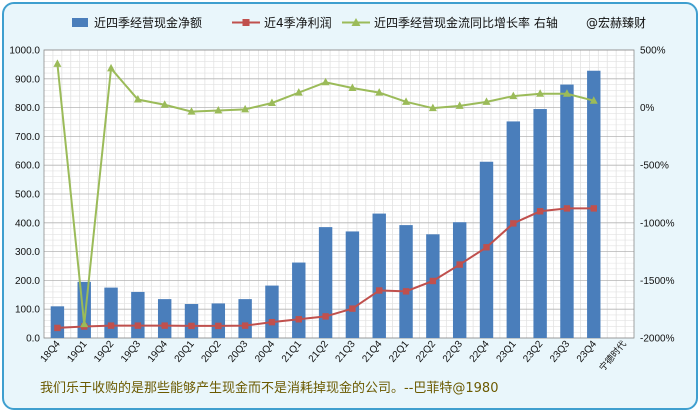 The height and width of the screenshot is (412, 700). I want to click on x-axis-tick-label: 23Q2, so click(533, 352).